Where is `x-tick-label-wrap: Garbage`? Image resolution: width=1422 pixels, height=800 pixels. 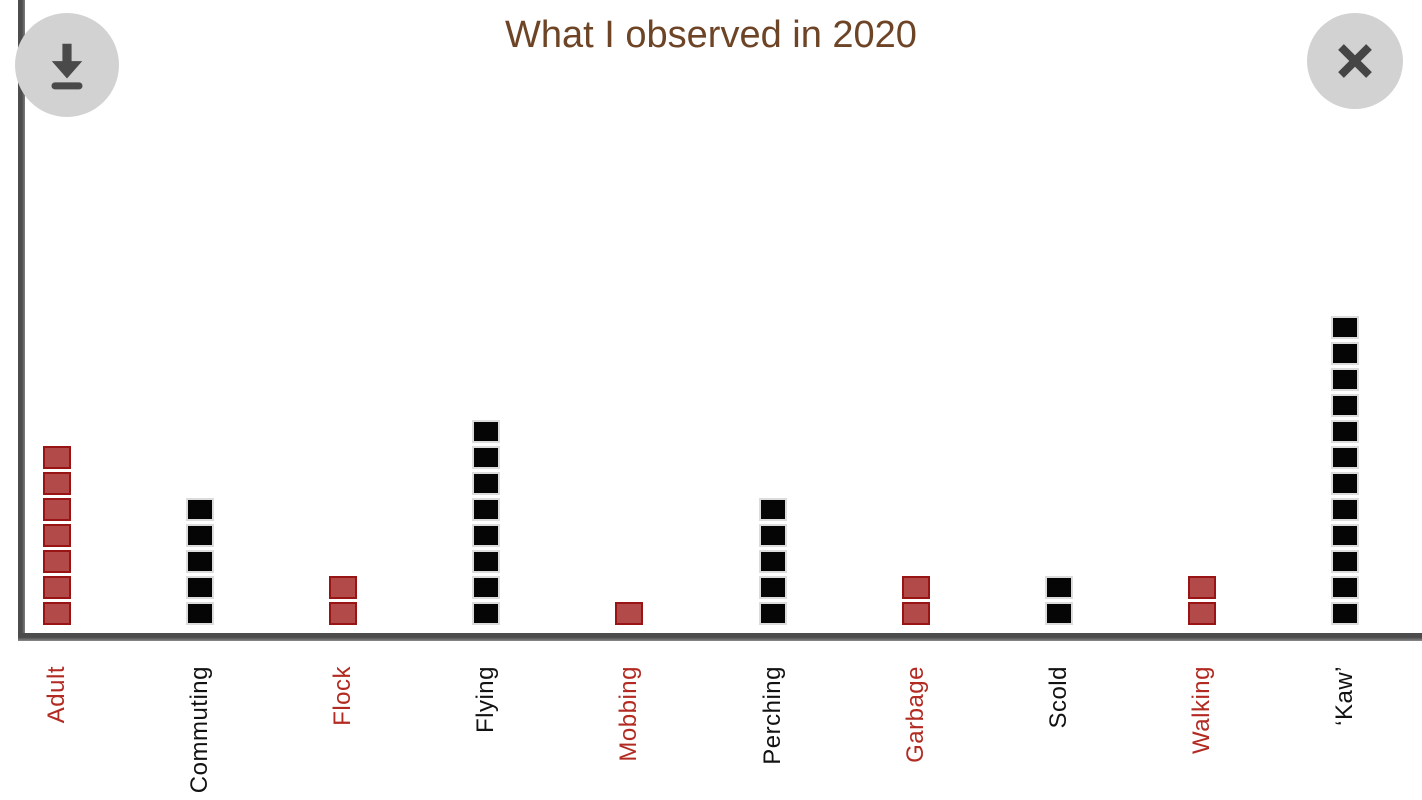
x-tick-label-wrap: Garbage is located at coordinates (916, 714).